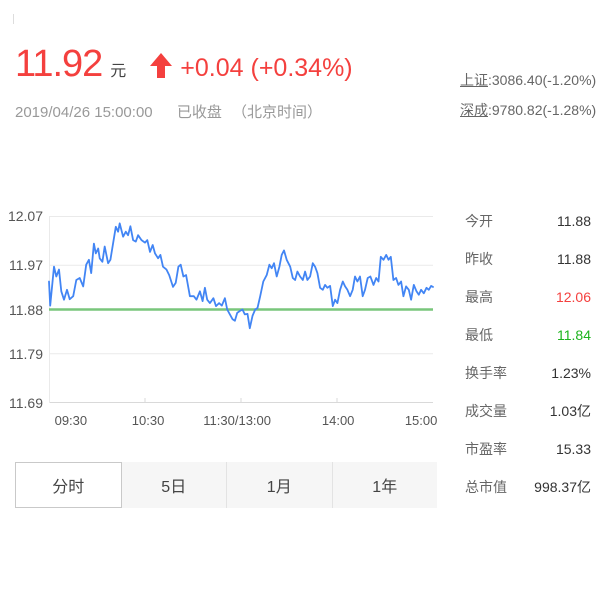 Image resolution: width=600 pixels, height=600 pixels. I want to click on index-shenzhen-link: 深成, so click(474, 110).